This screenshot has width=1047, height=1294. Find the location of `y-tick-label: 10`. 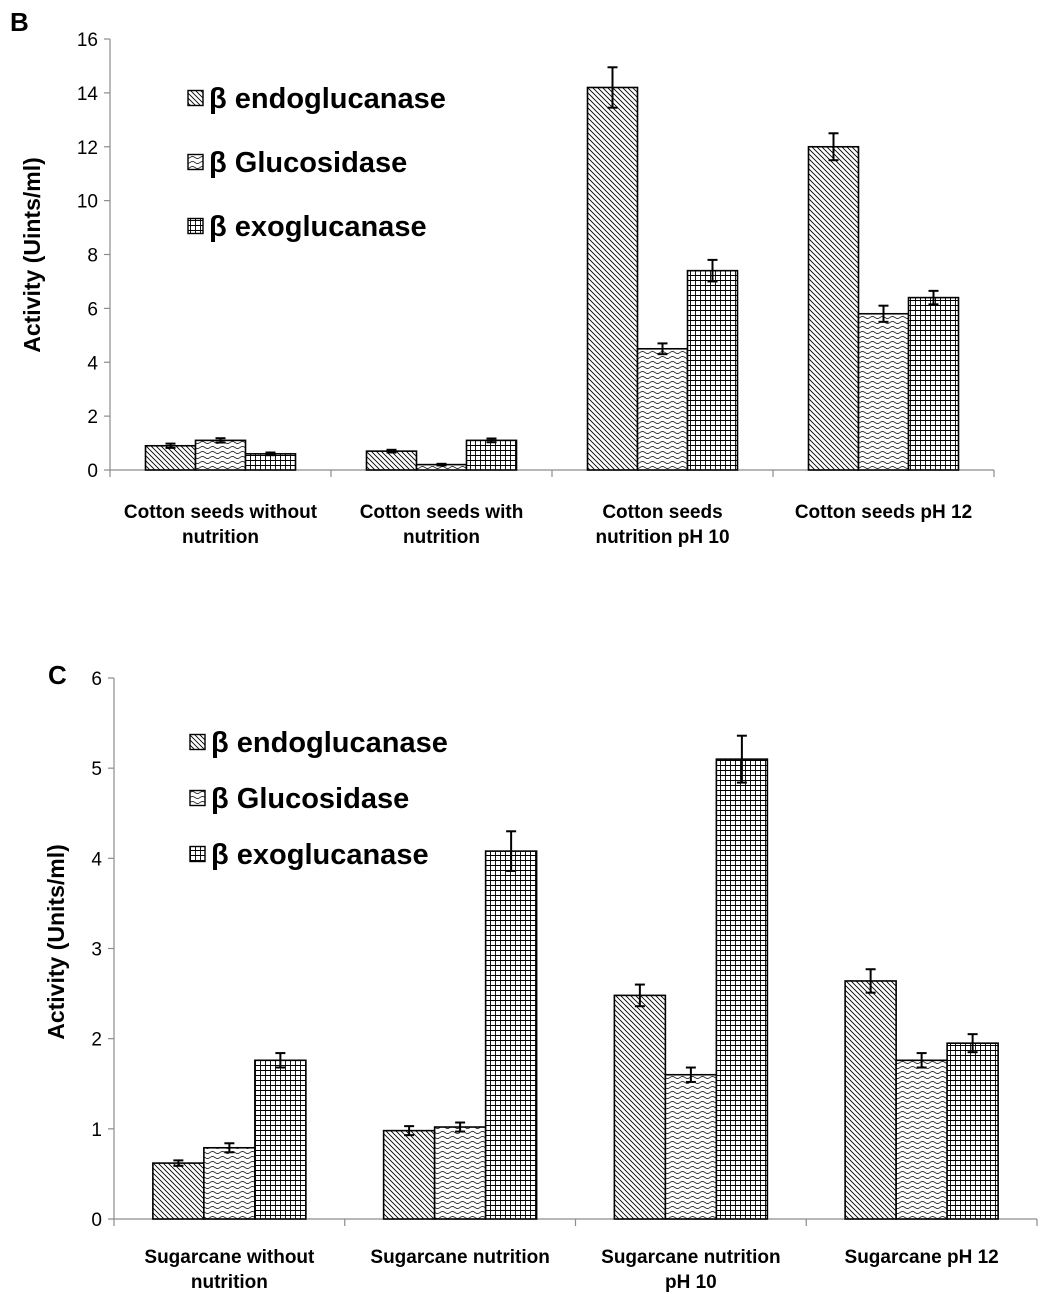

y-tick-label: 10 is located at coordinates (87, 202).